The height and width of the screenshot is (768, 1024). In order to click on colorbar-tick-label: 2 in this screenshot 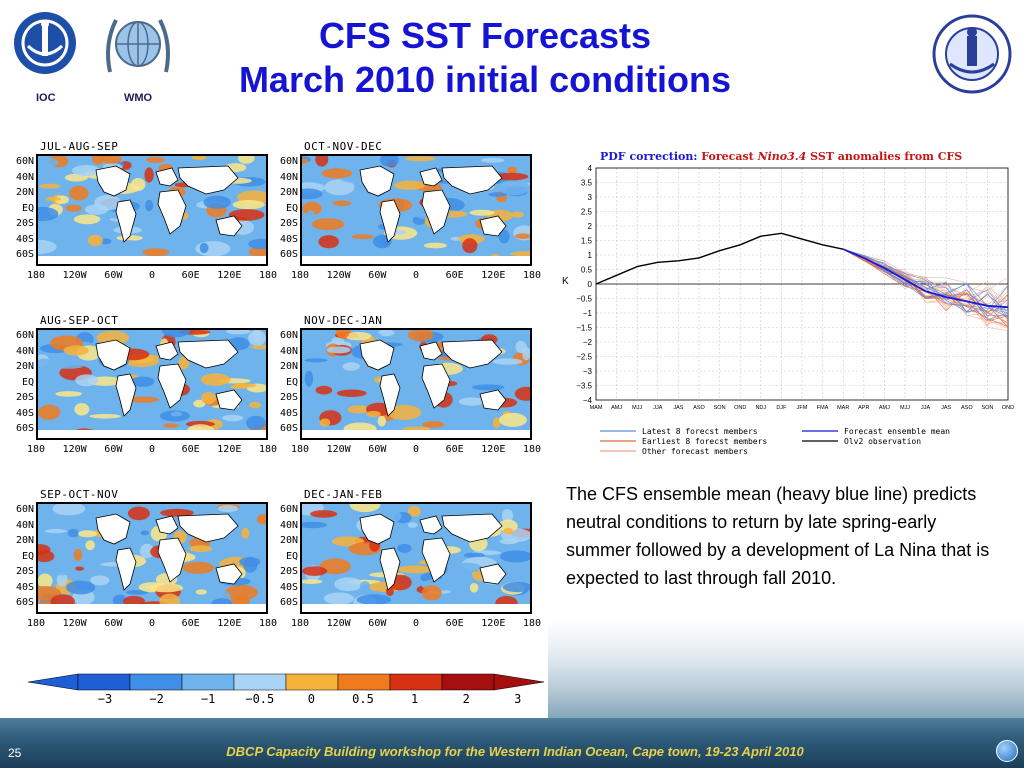, I will do `click(466, 699)`.